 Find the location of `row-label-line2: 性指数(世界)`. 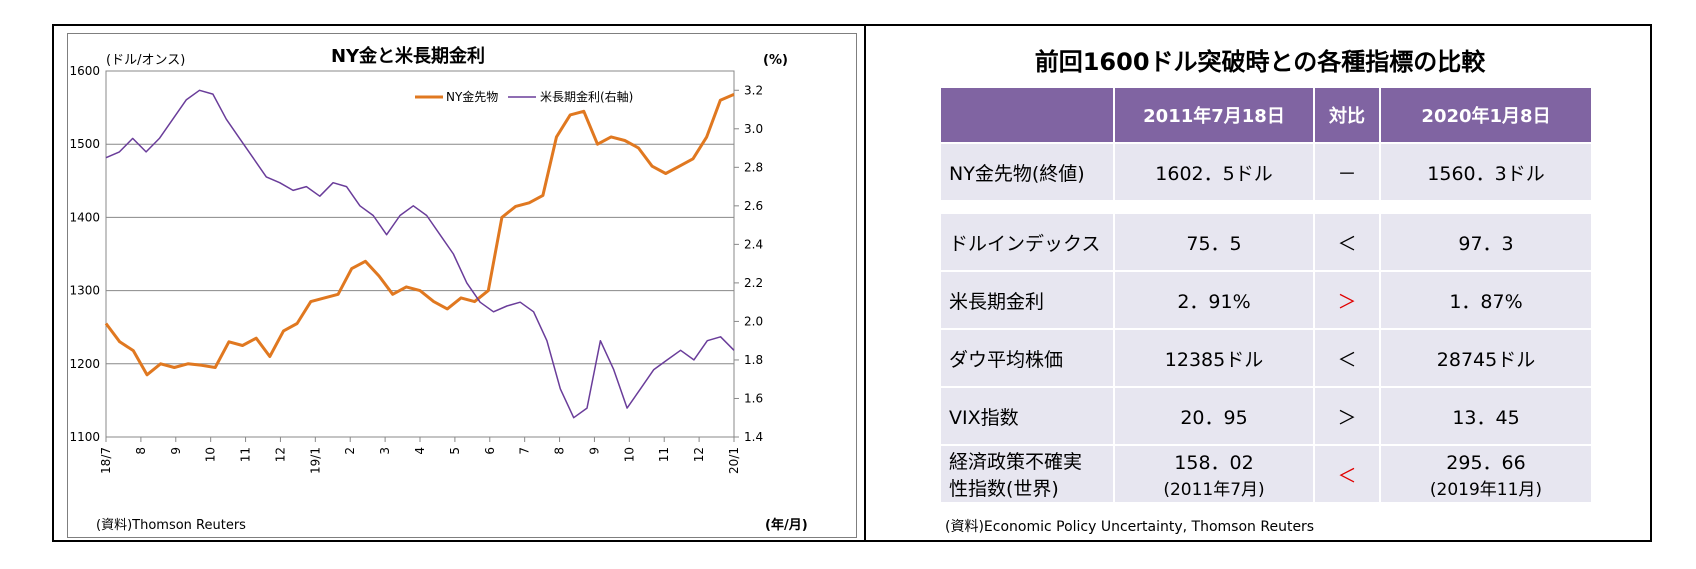

row-label-line2: 性指数(世界) is located at coordinates (1004, 489).